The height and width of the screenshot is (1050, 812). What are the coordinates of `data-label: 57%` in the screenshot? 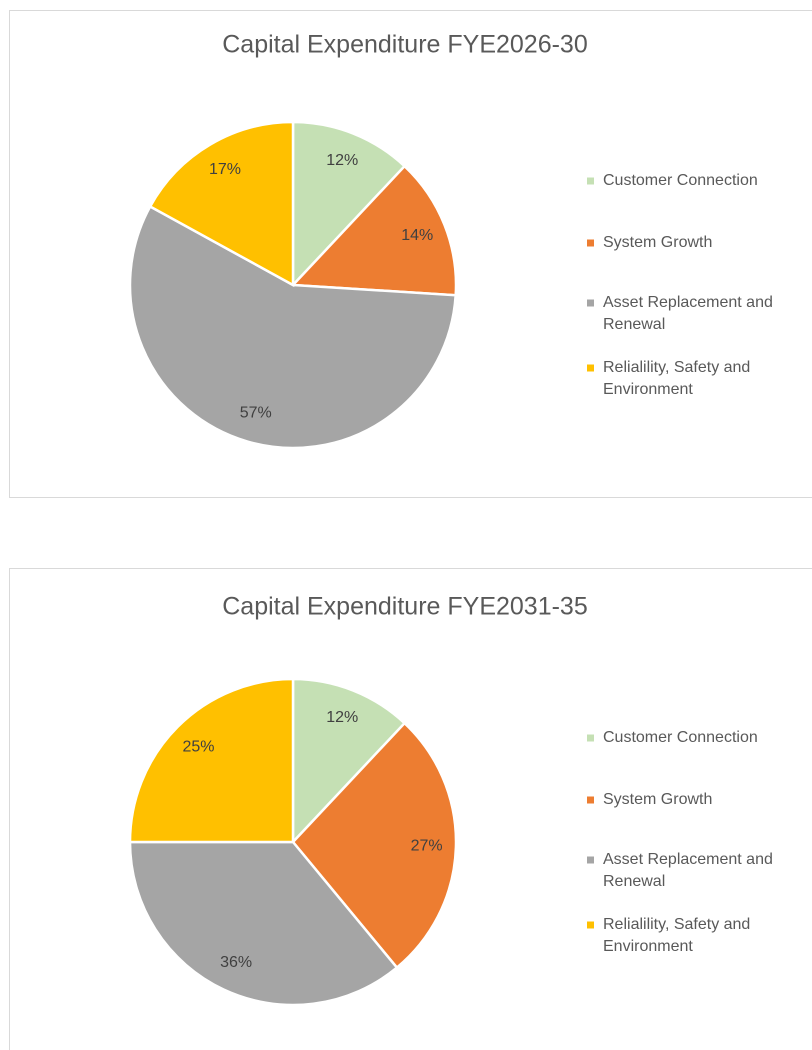 It's located at (256, 413).